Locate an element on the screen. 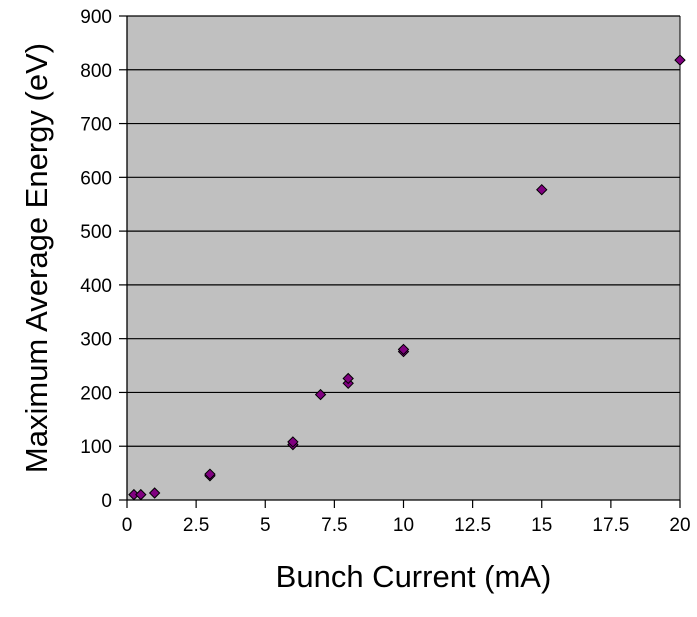 The width and height of the screenshot is (697, 617). x-axis-title: Bunch Current (mA) is located at coordinates (414, 576).